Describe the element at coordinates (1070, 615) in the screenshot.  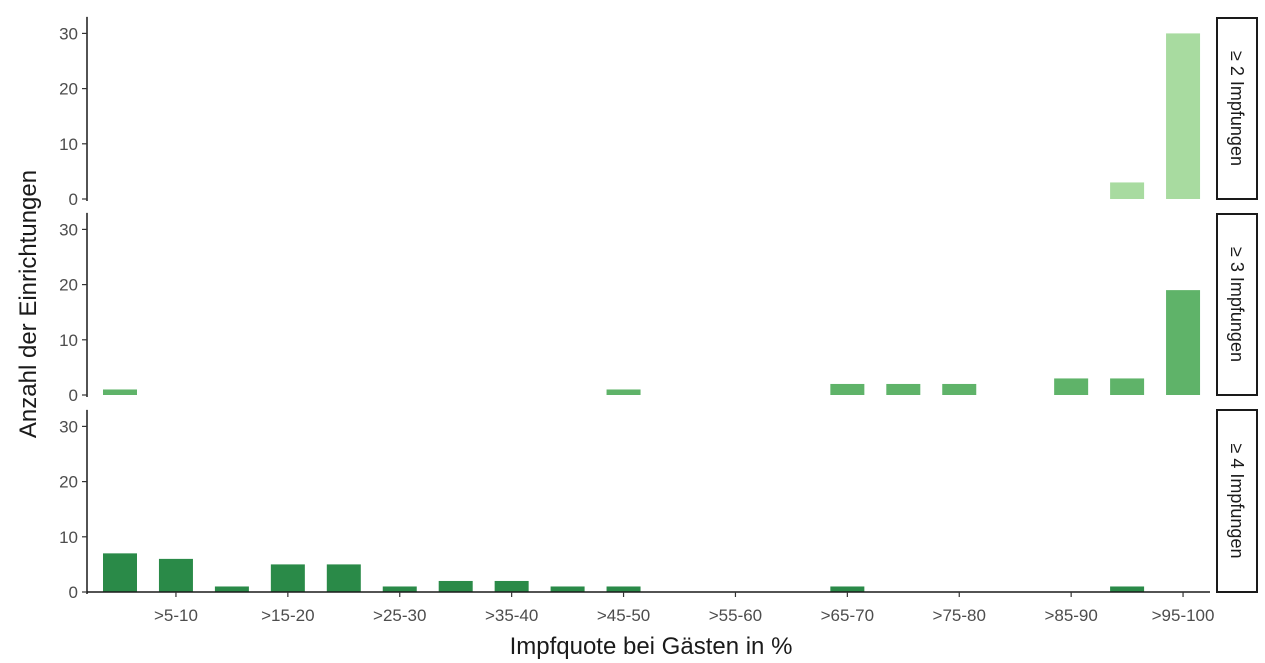
I see `x-tick-label->85-90: >85-90` at that location.